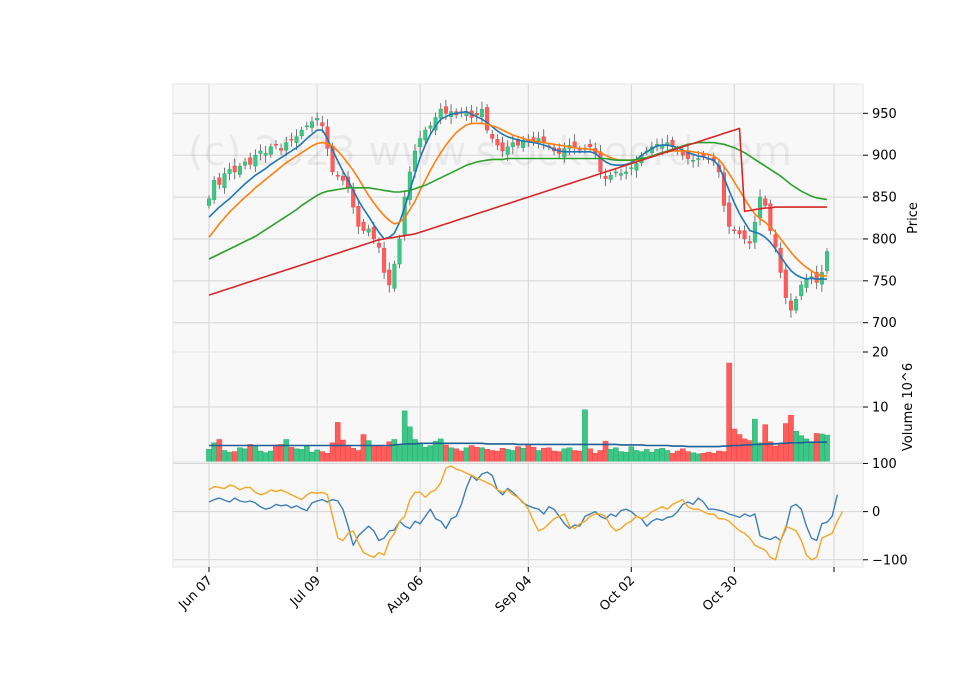 This screenshot has width=960, height=690. What do you see at coordinates (514, 594) in the screenshot?
I see `x-tick-label: Sep 04` at bounding box center [514, 594].